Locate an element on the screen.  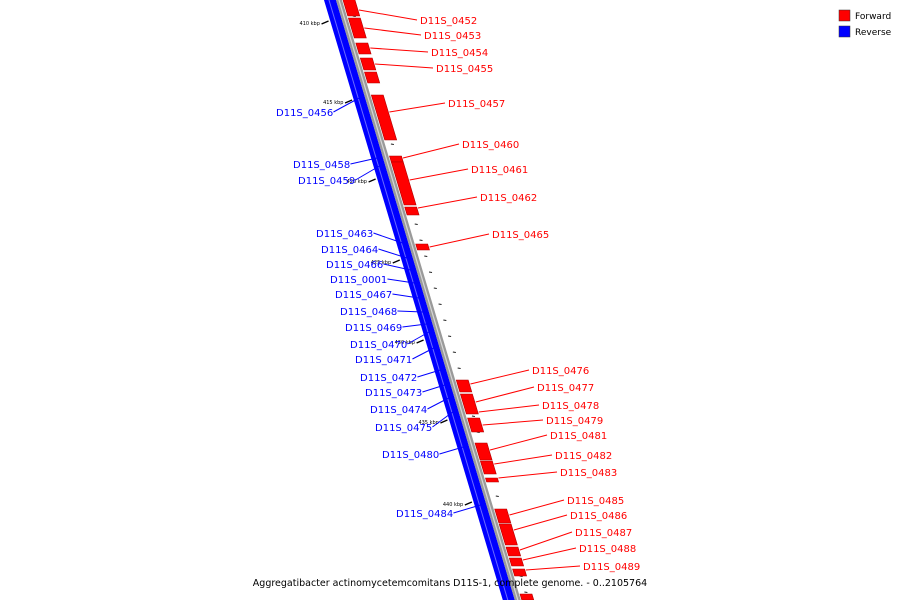
forward-gene-label: D11S_0486 is located at coordinates (598, 516).